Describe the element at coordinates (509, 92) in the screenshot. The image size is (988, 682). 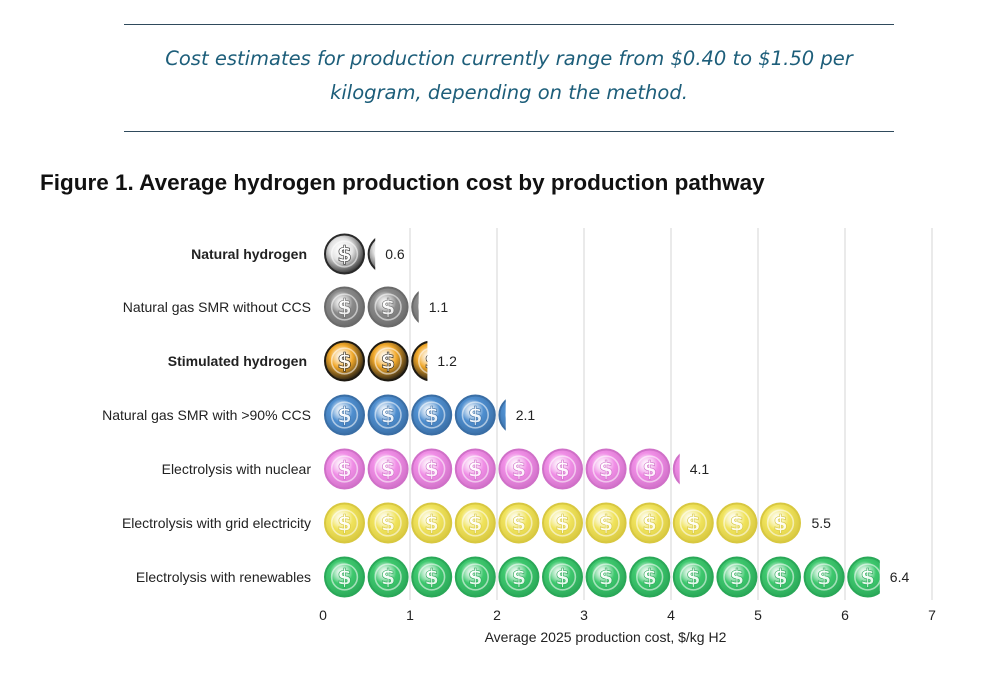
I see `pull-quote-line-2: kilogram, depending on the method.` at that location.